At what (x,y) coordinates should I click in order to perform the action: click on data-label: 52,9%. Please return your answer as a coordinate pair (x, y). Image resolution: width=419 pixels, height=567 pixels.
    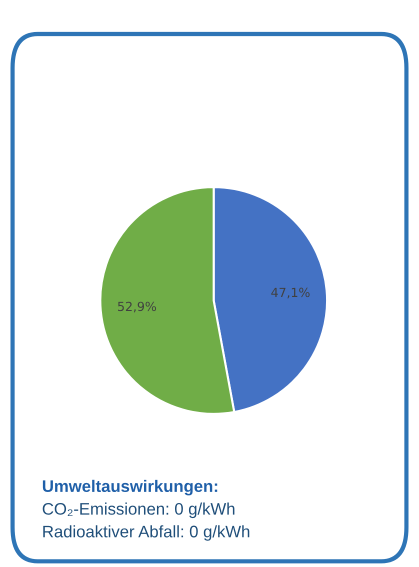
    Looking at the image, I should click on (137, 307).